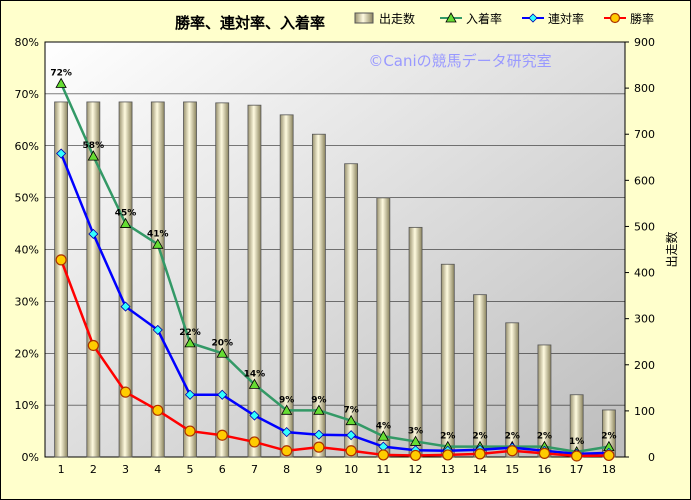 This screenshot has height=500, width=691. What do you see at coordinates (27, 405) in the screenshot?
I see `left-tick-label: 10%` at bounding box center [27, 405].